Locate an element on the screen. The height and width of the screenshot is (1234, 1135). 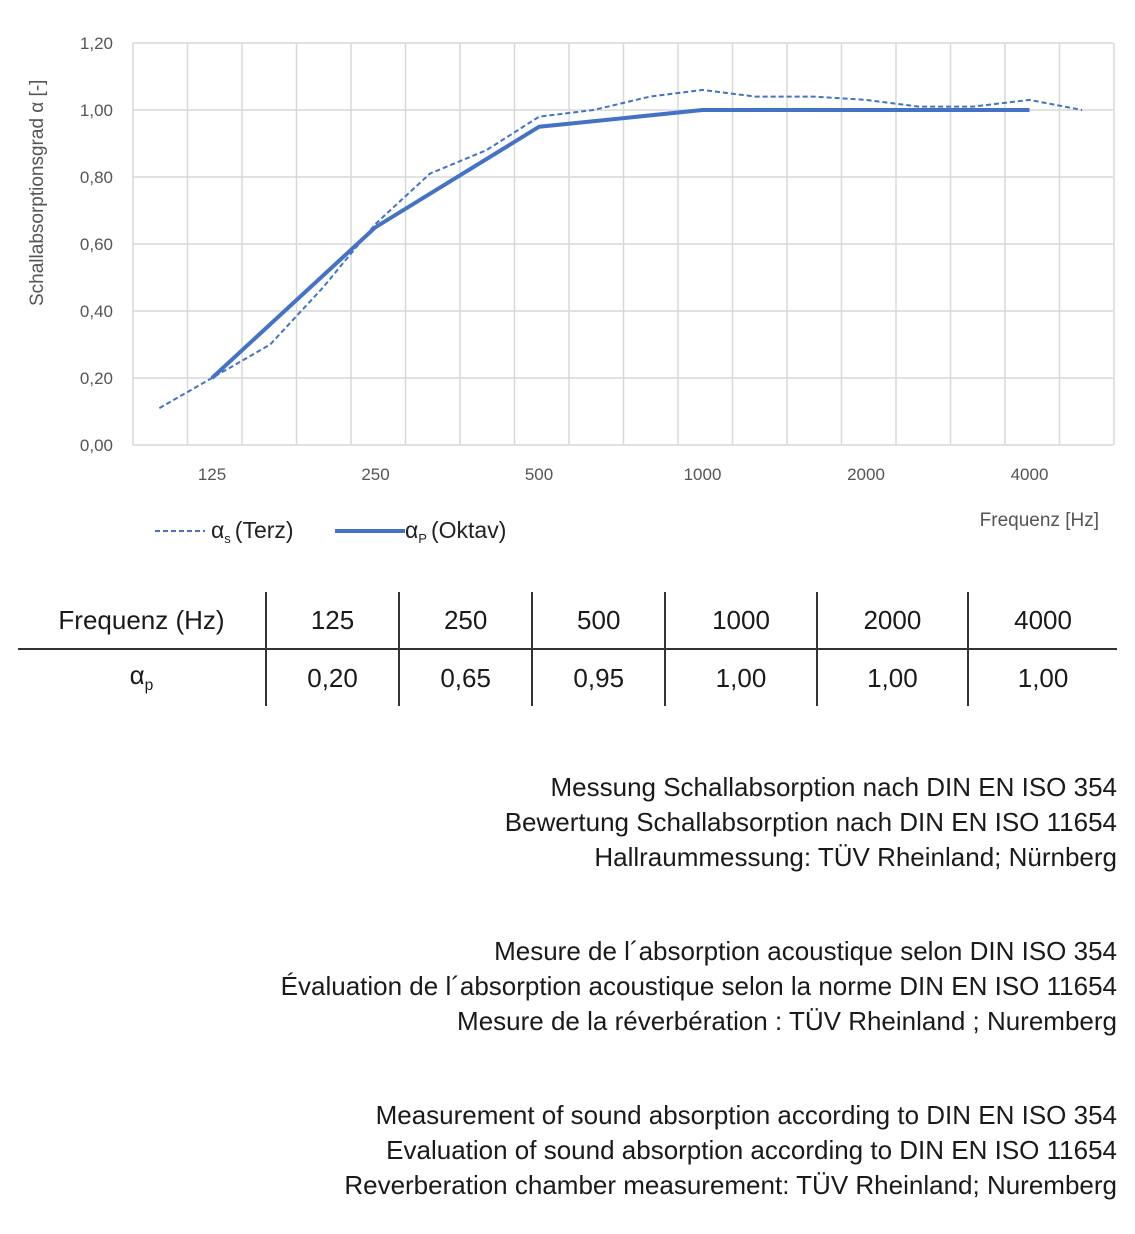
freq-cell: 1000 is located at coordinates (740, 621).